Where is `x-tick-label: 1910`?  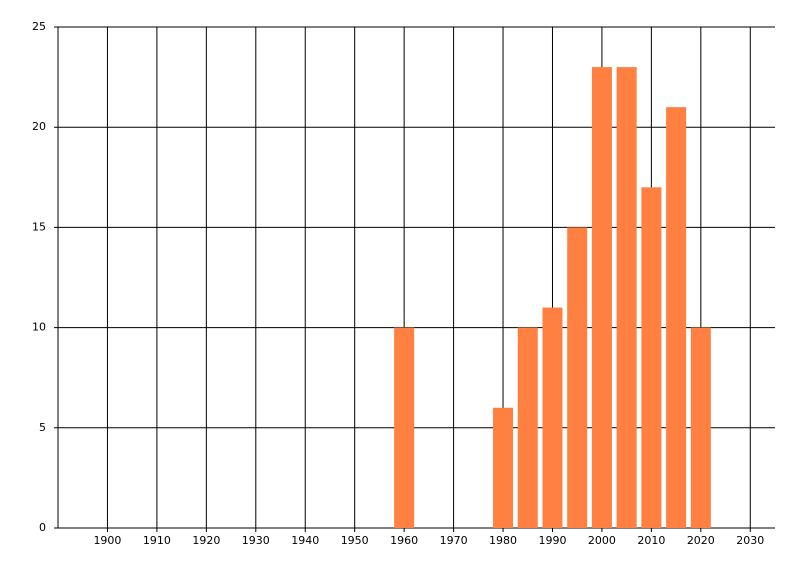 x-tick-label: 1910 is located at coordinates (157, 540).